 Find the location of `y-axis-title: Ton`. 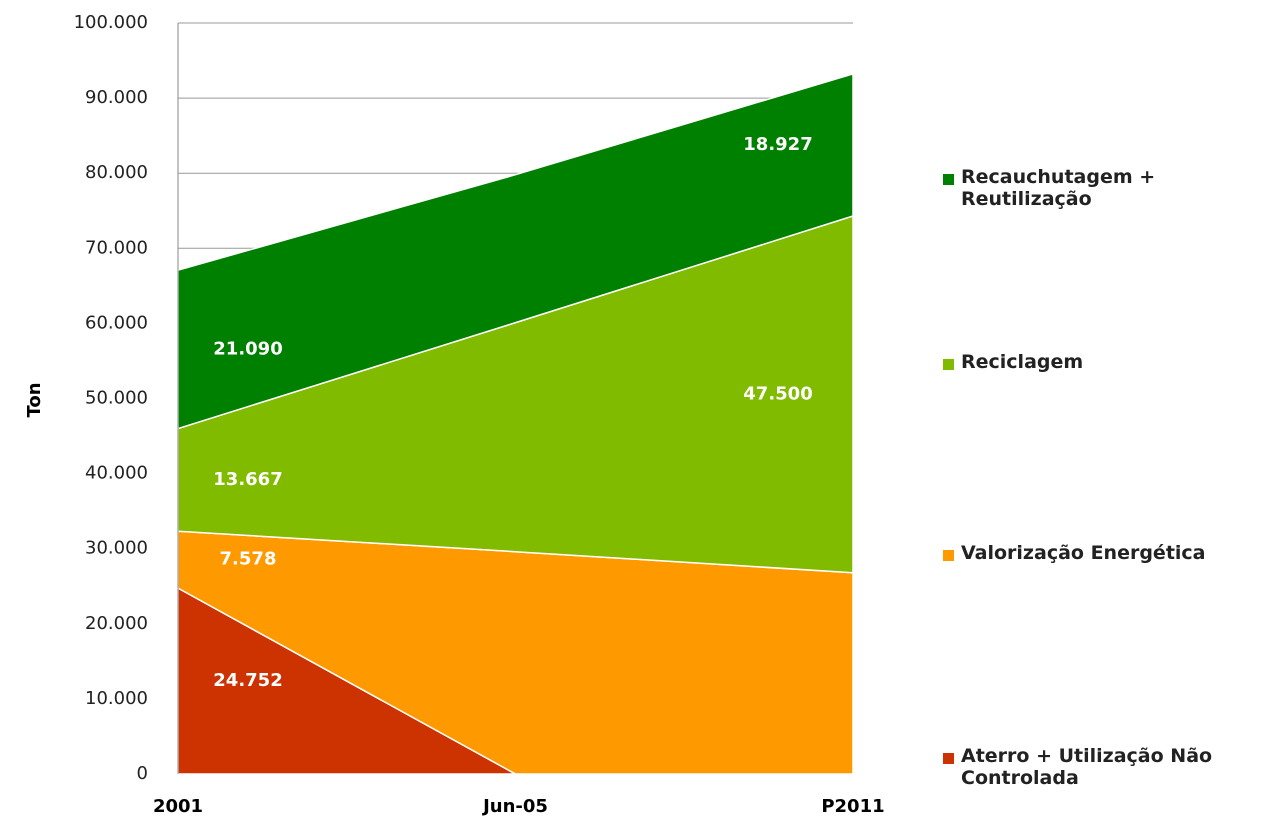

y-axis-title: Ton is located at coordinates (34, 399).